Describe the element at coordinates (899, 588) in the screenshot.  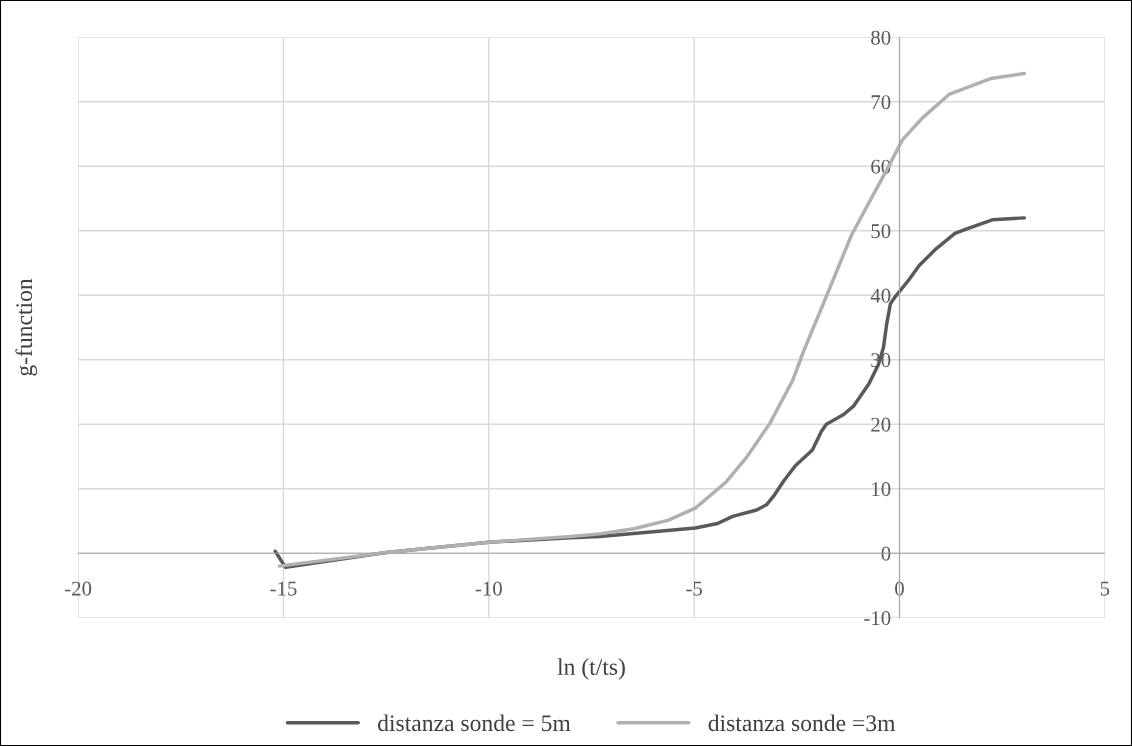
I see `x-tick-label: 0` at that location.